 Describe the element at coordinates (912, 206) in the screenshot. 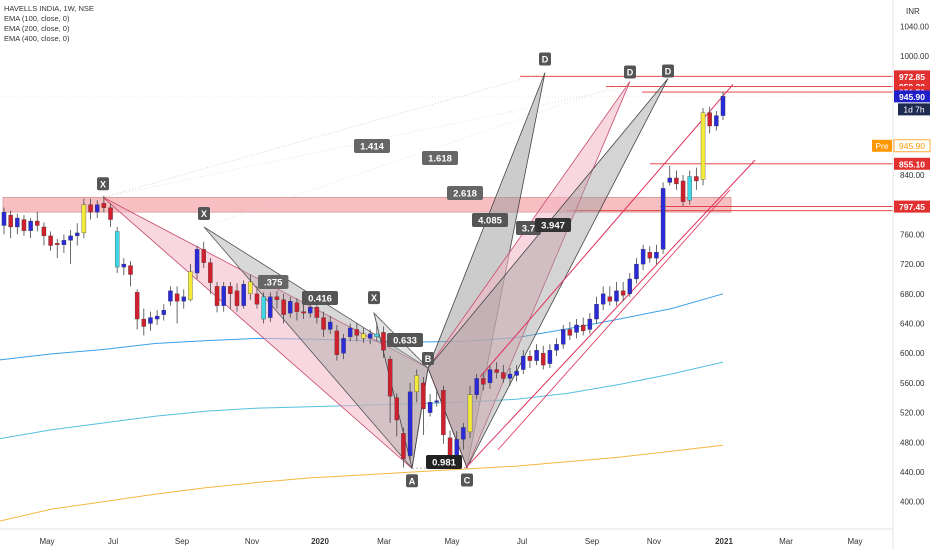

I see `price-tag: 797.45` at that location.